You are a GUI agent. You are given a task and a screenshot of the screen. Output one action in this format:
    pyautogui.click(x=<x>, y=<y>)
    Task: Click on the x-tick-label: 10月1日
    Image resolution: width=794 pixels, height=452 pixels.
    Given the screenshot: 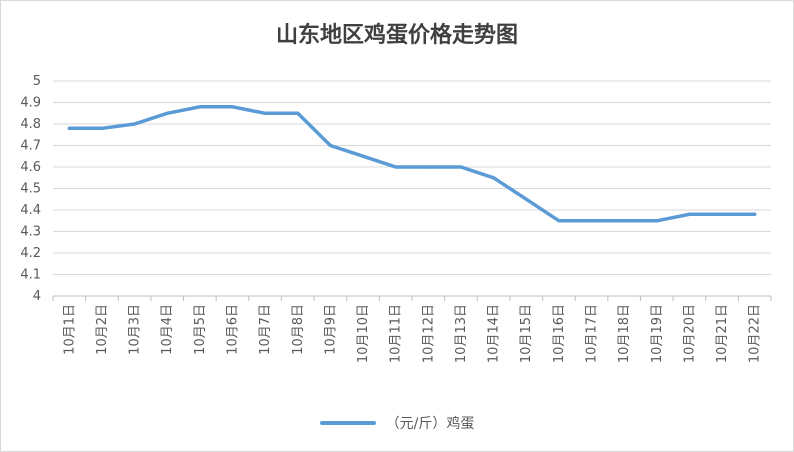 What is the action you would take?
    pyautogui.click(x=69, y=329)
    